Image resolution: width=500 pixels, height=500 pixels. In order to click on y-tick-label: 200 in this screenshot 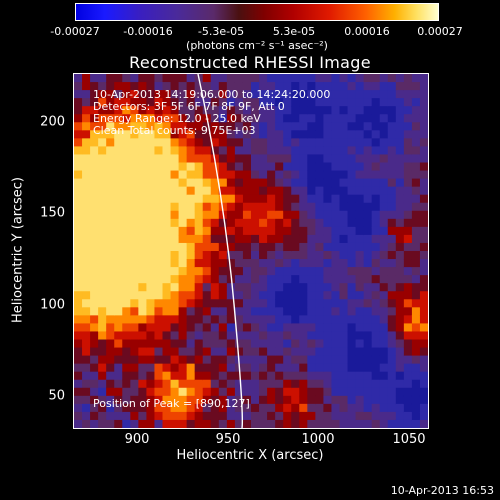, I will do `click(52, 122)`.